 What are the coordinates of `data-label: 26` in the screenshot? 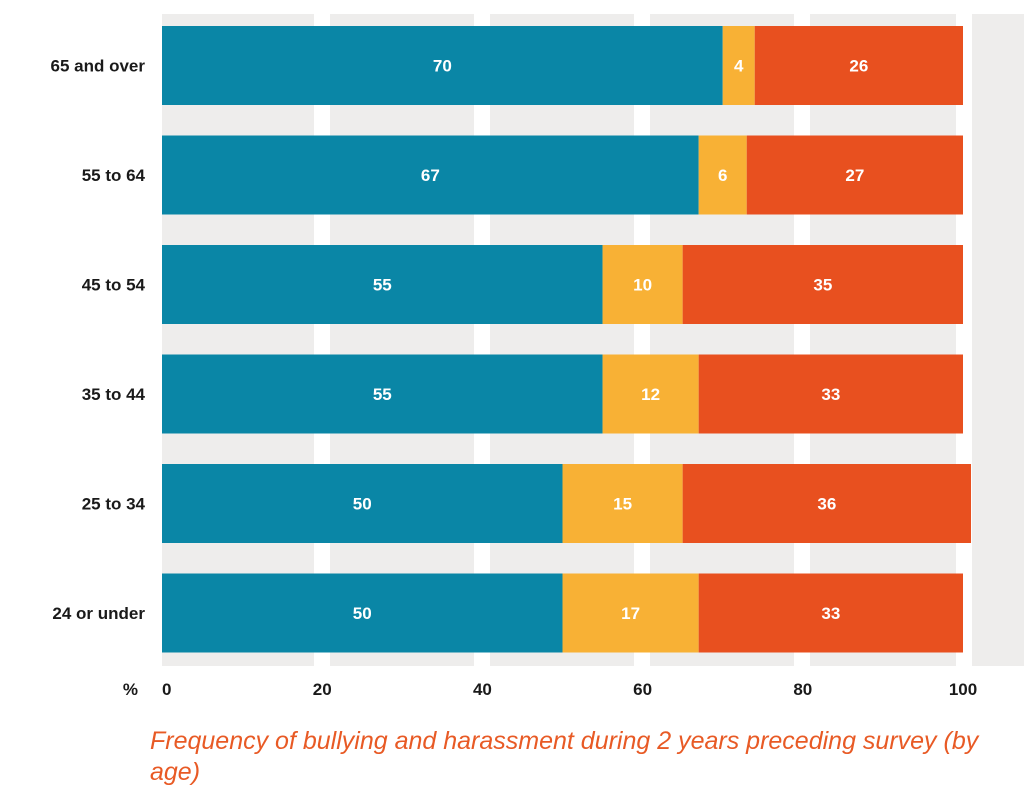 It's located at (858, 66).